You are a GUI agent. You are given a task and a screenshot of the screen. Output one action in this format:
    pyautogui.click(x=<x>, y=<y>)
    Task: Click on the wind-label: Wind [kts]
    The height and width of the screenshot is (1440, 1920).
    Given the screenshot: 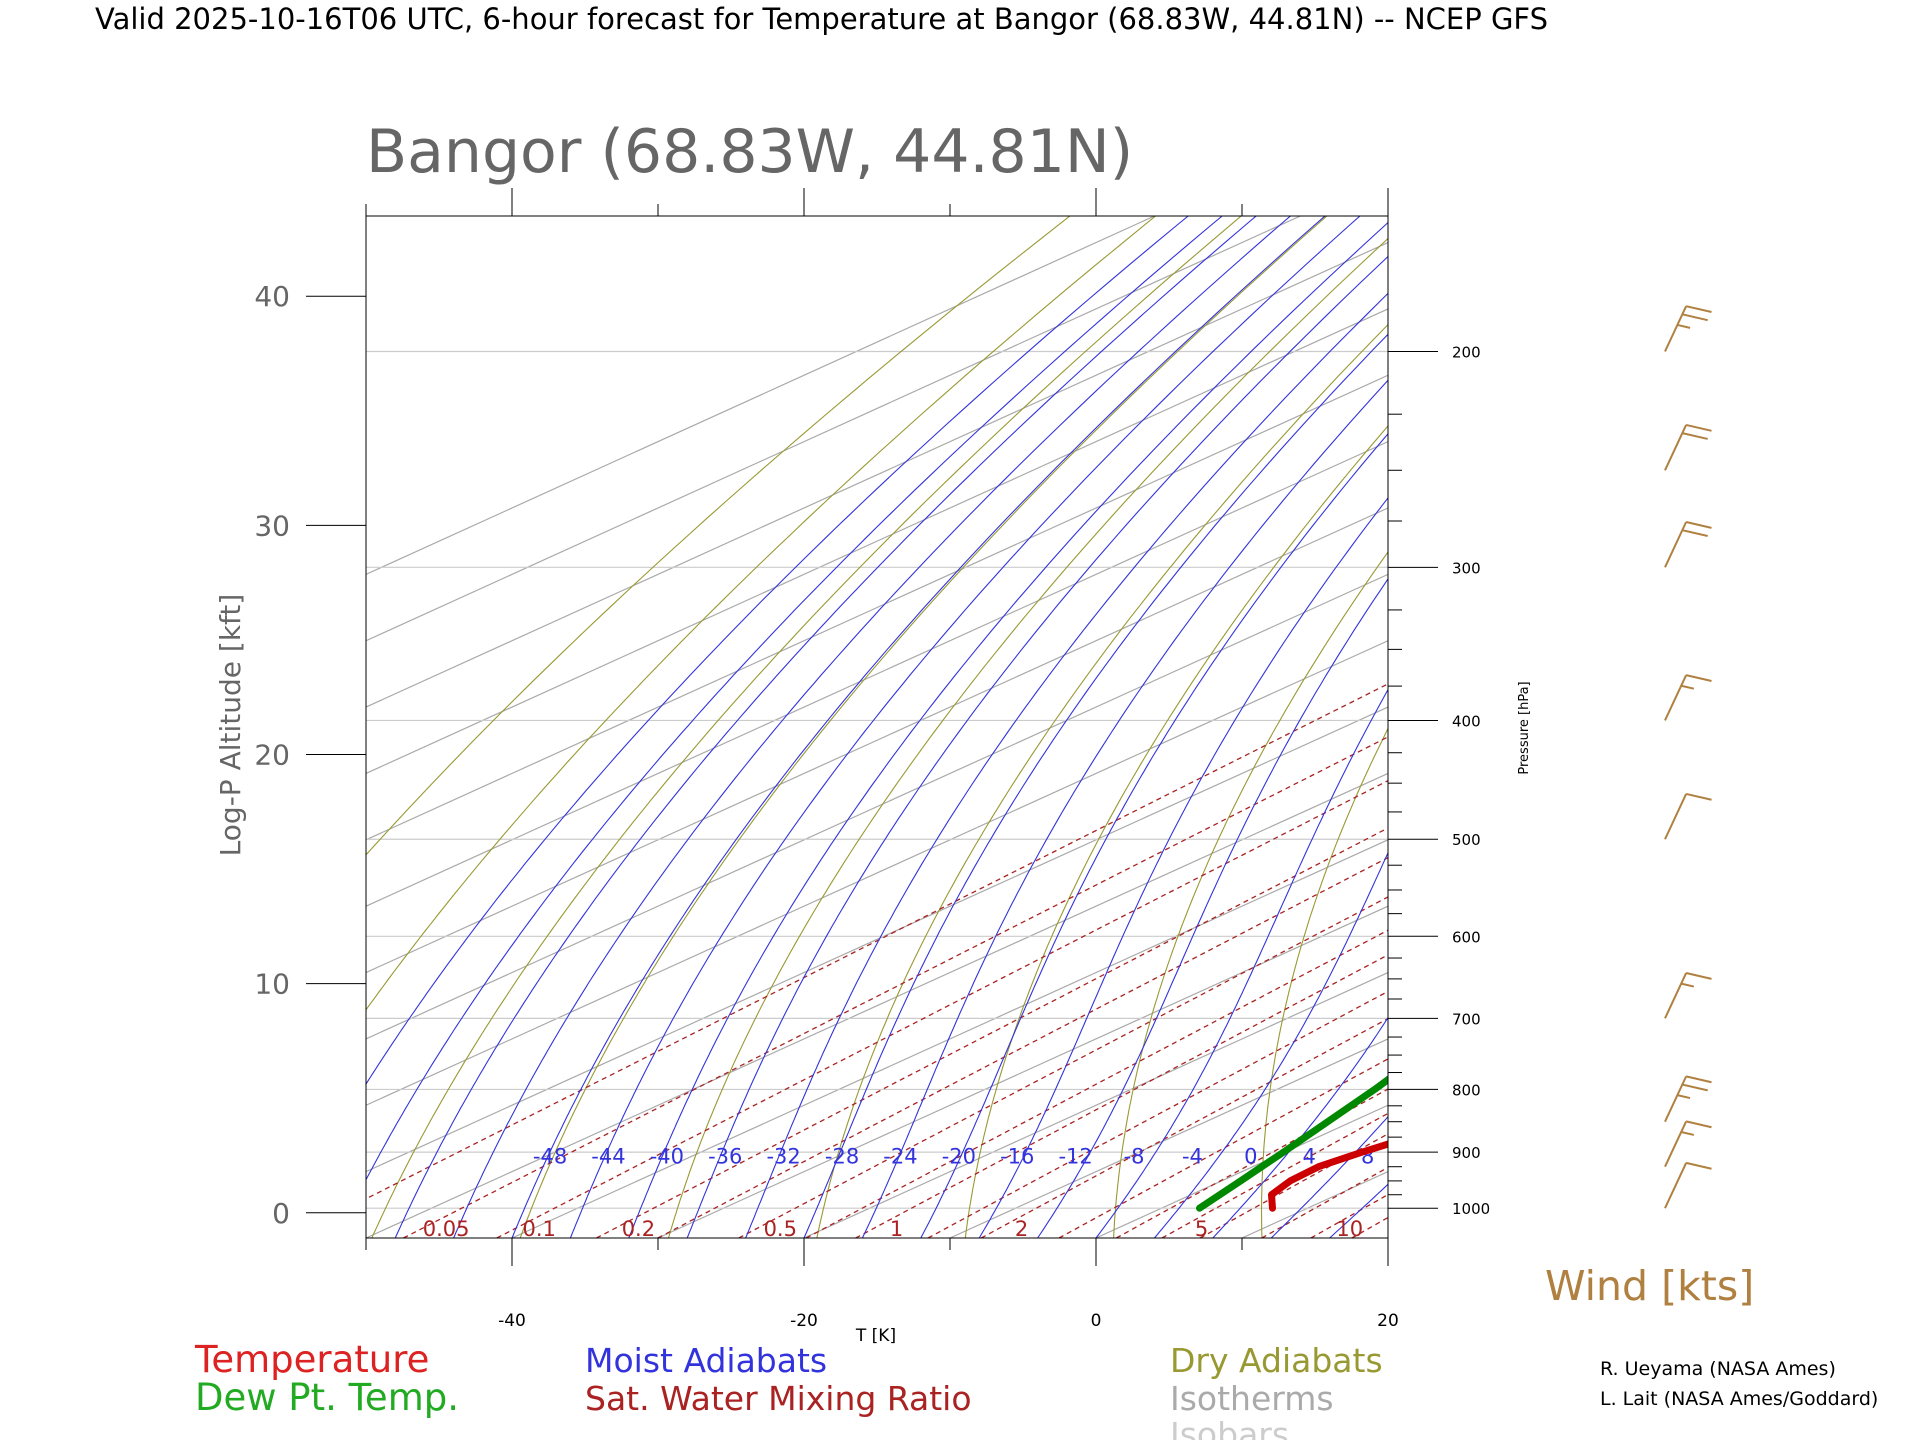 What is the action you would take?
    pyautogui.click(x=1649, y=1286)
    